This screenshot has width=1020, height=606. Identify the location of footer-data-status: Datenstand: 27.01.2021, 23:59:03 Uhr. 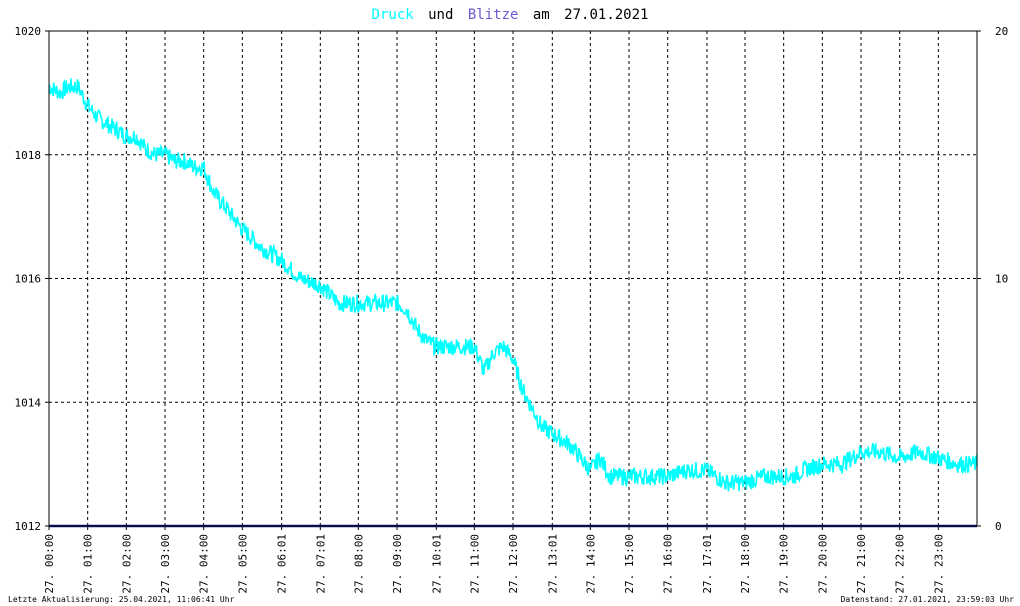
(928, 599).